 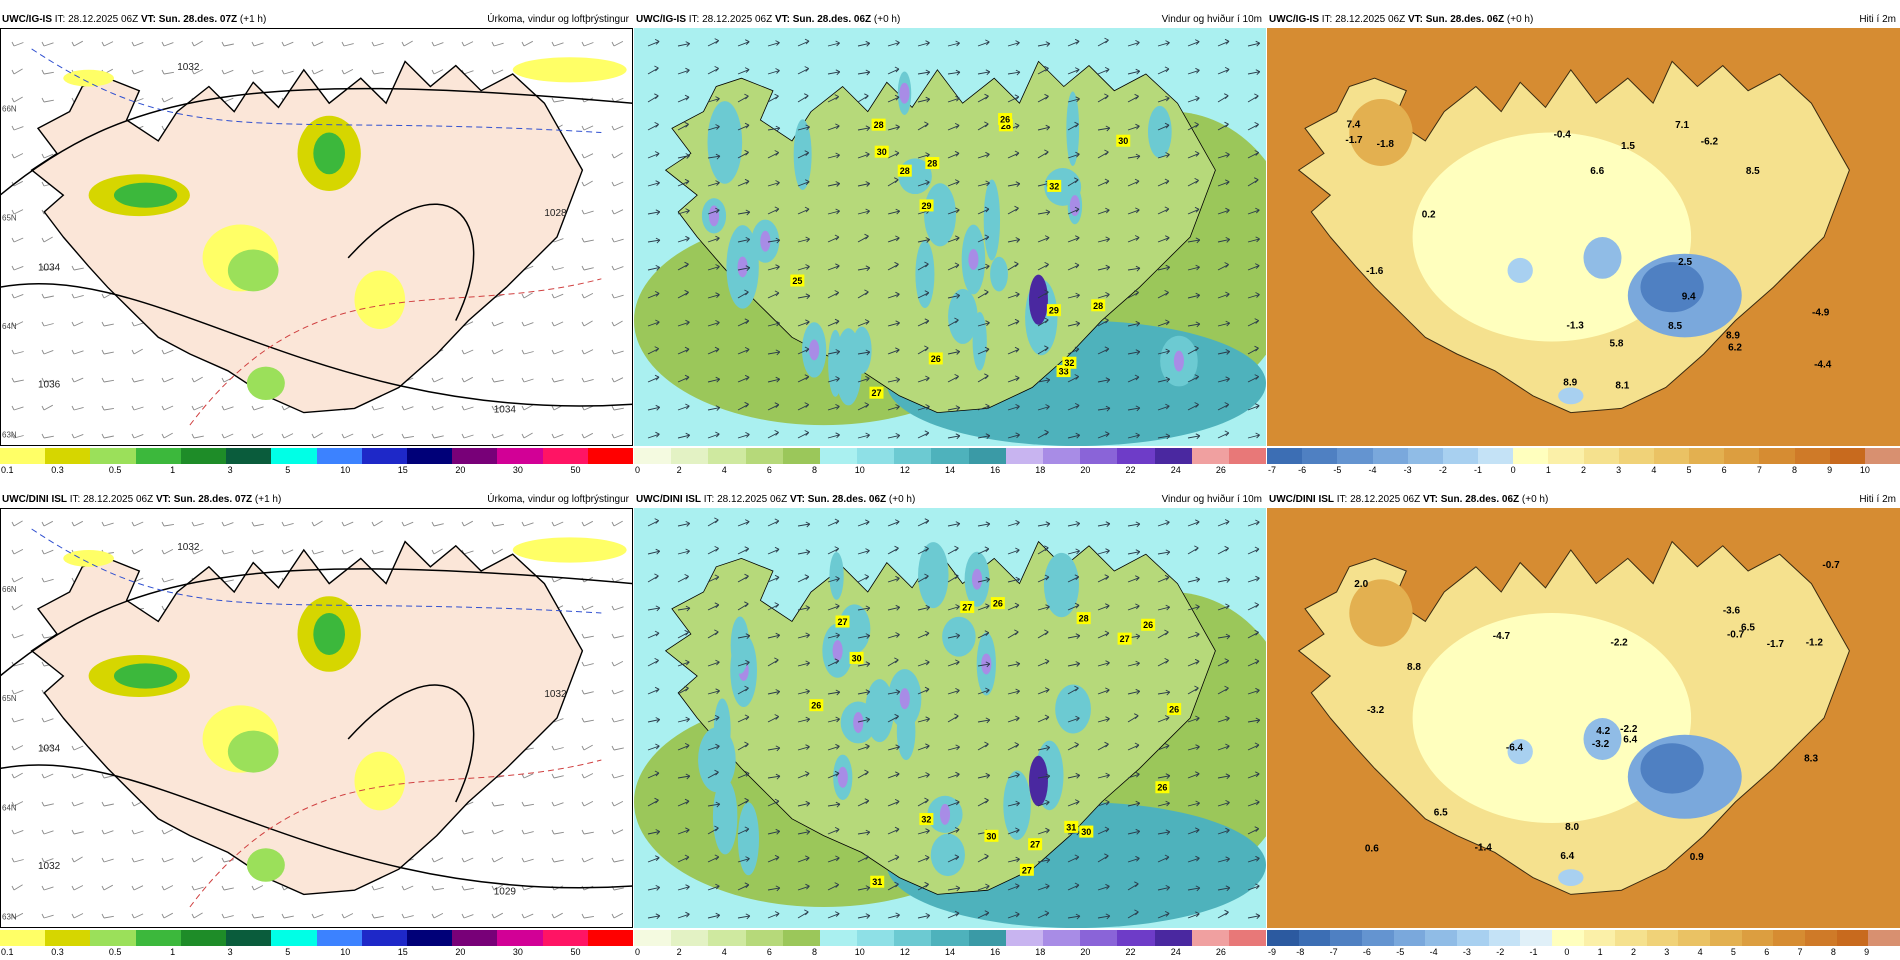 What do you see at coordinates (950, 237) in the screenshot?
I see `map-area: 28 29 26 30 29 27 32 28 33 26 25 30 28 32 28 28` at bounding box center [950, 237].